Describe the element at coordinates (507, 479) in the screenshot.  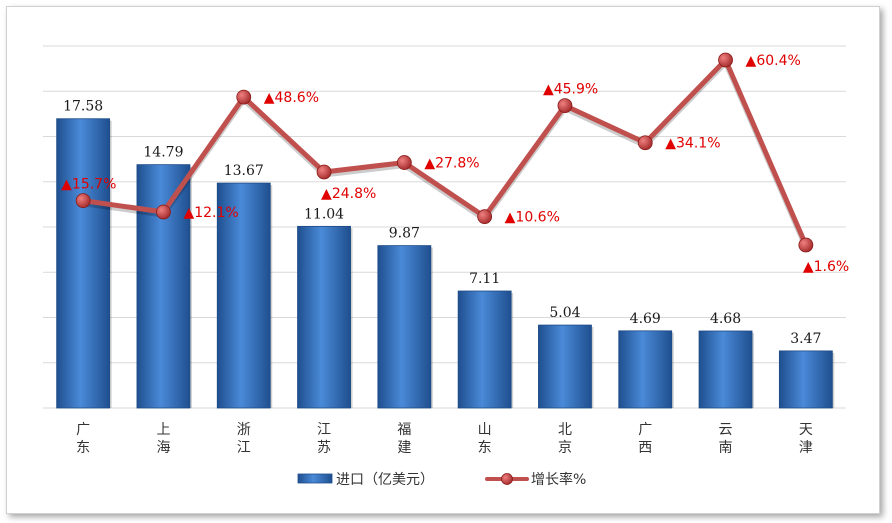
I see `legend-swatch-marker` at that location.